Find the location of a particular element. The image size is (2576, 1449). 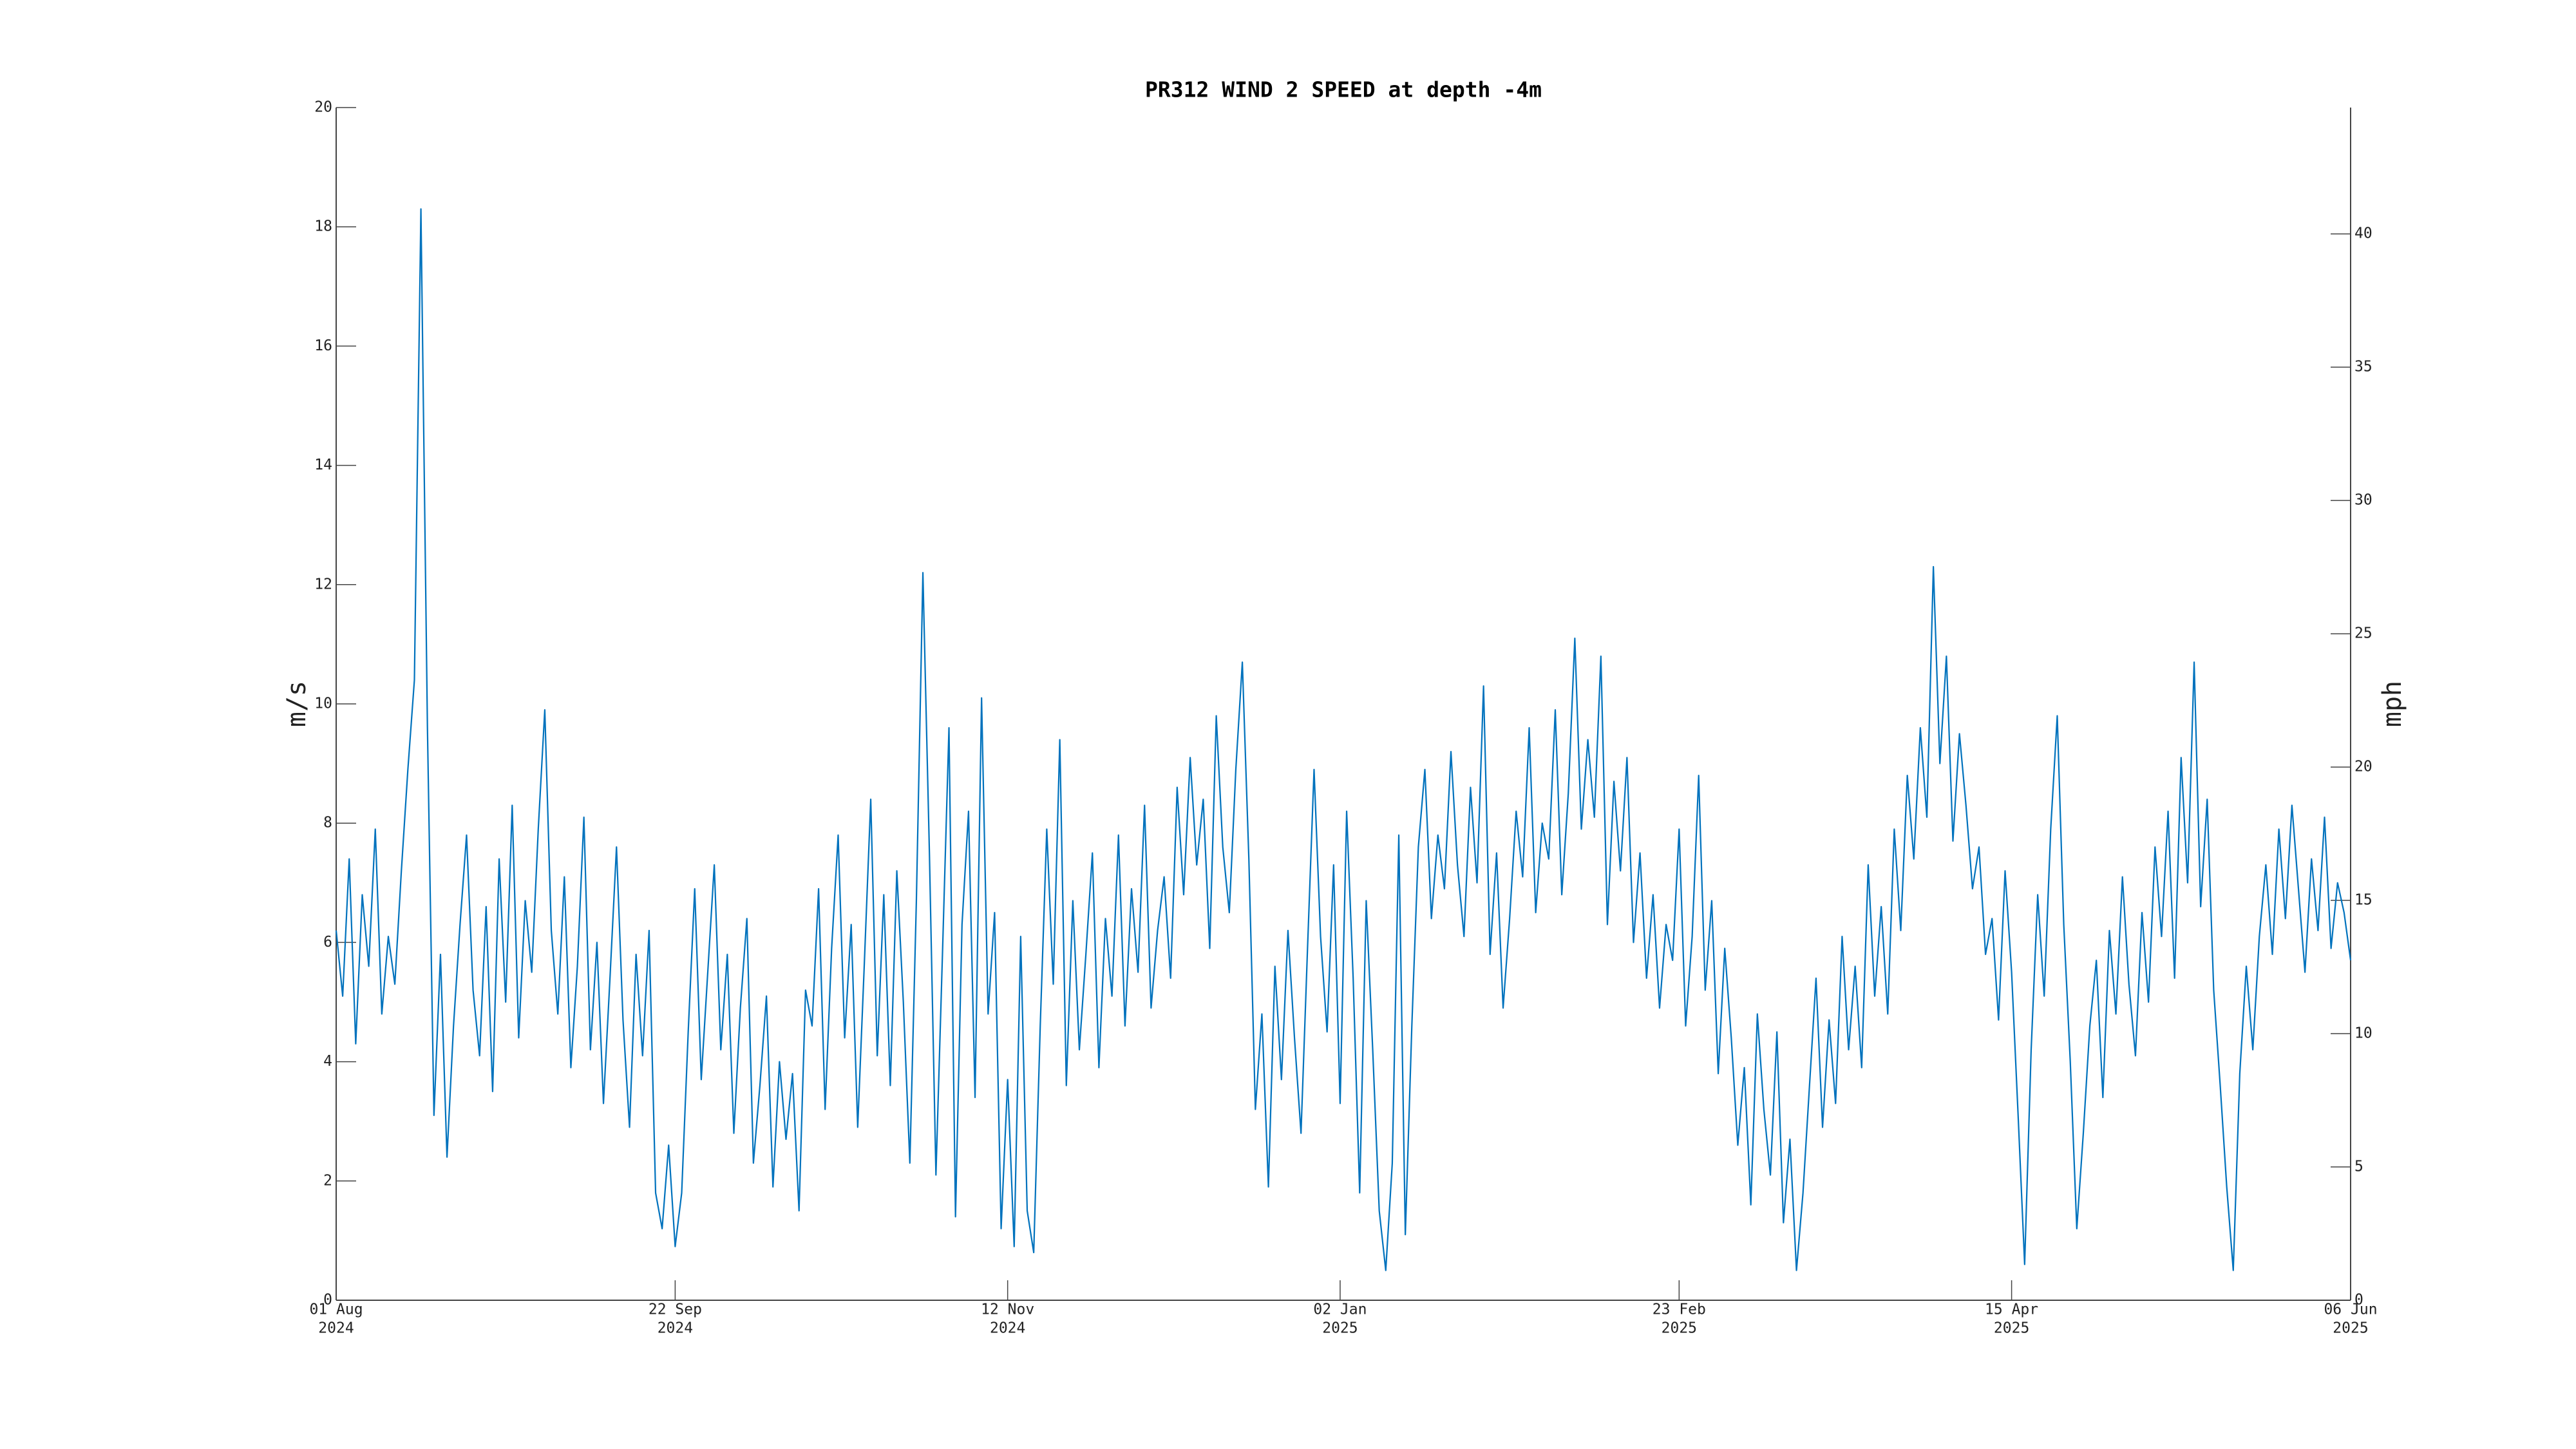

y2-tick-label: 5 is located at coordinates (2359, 1167).